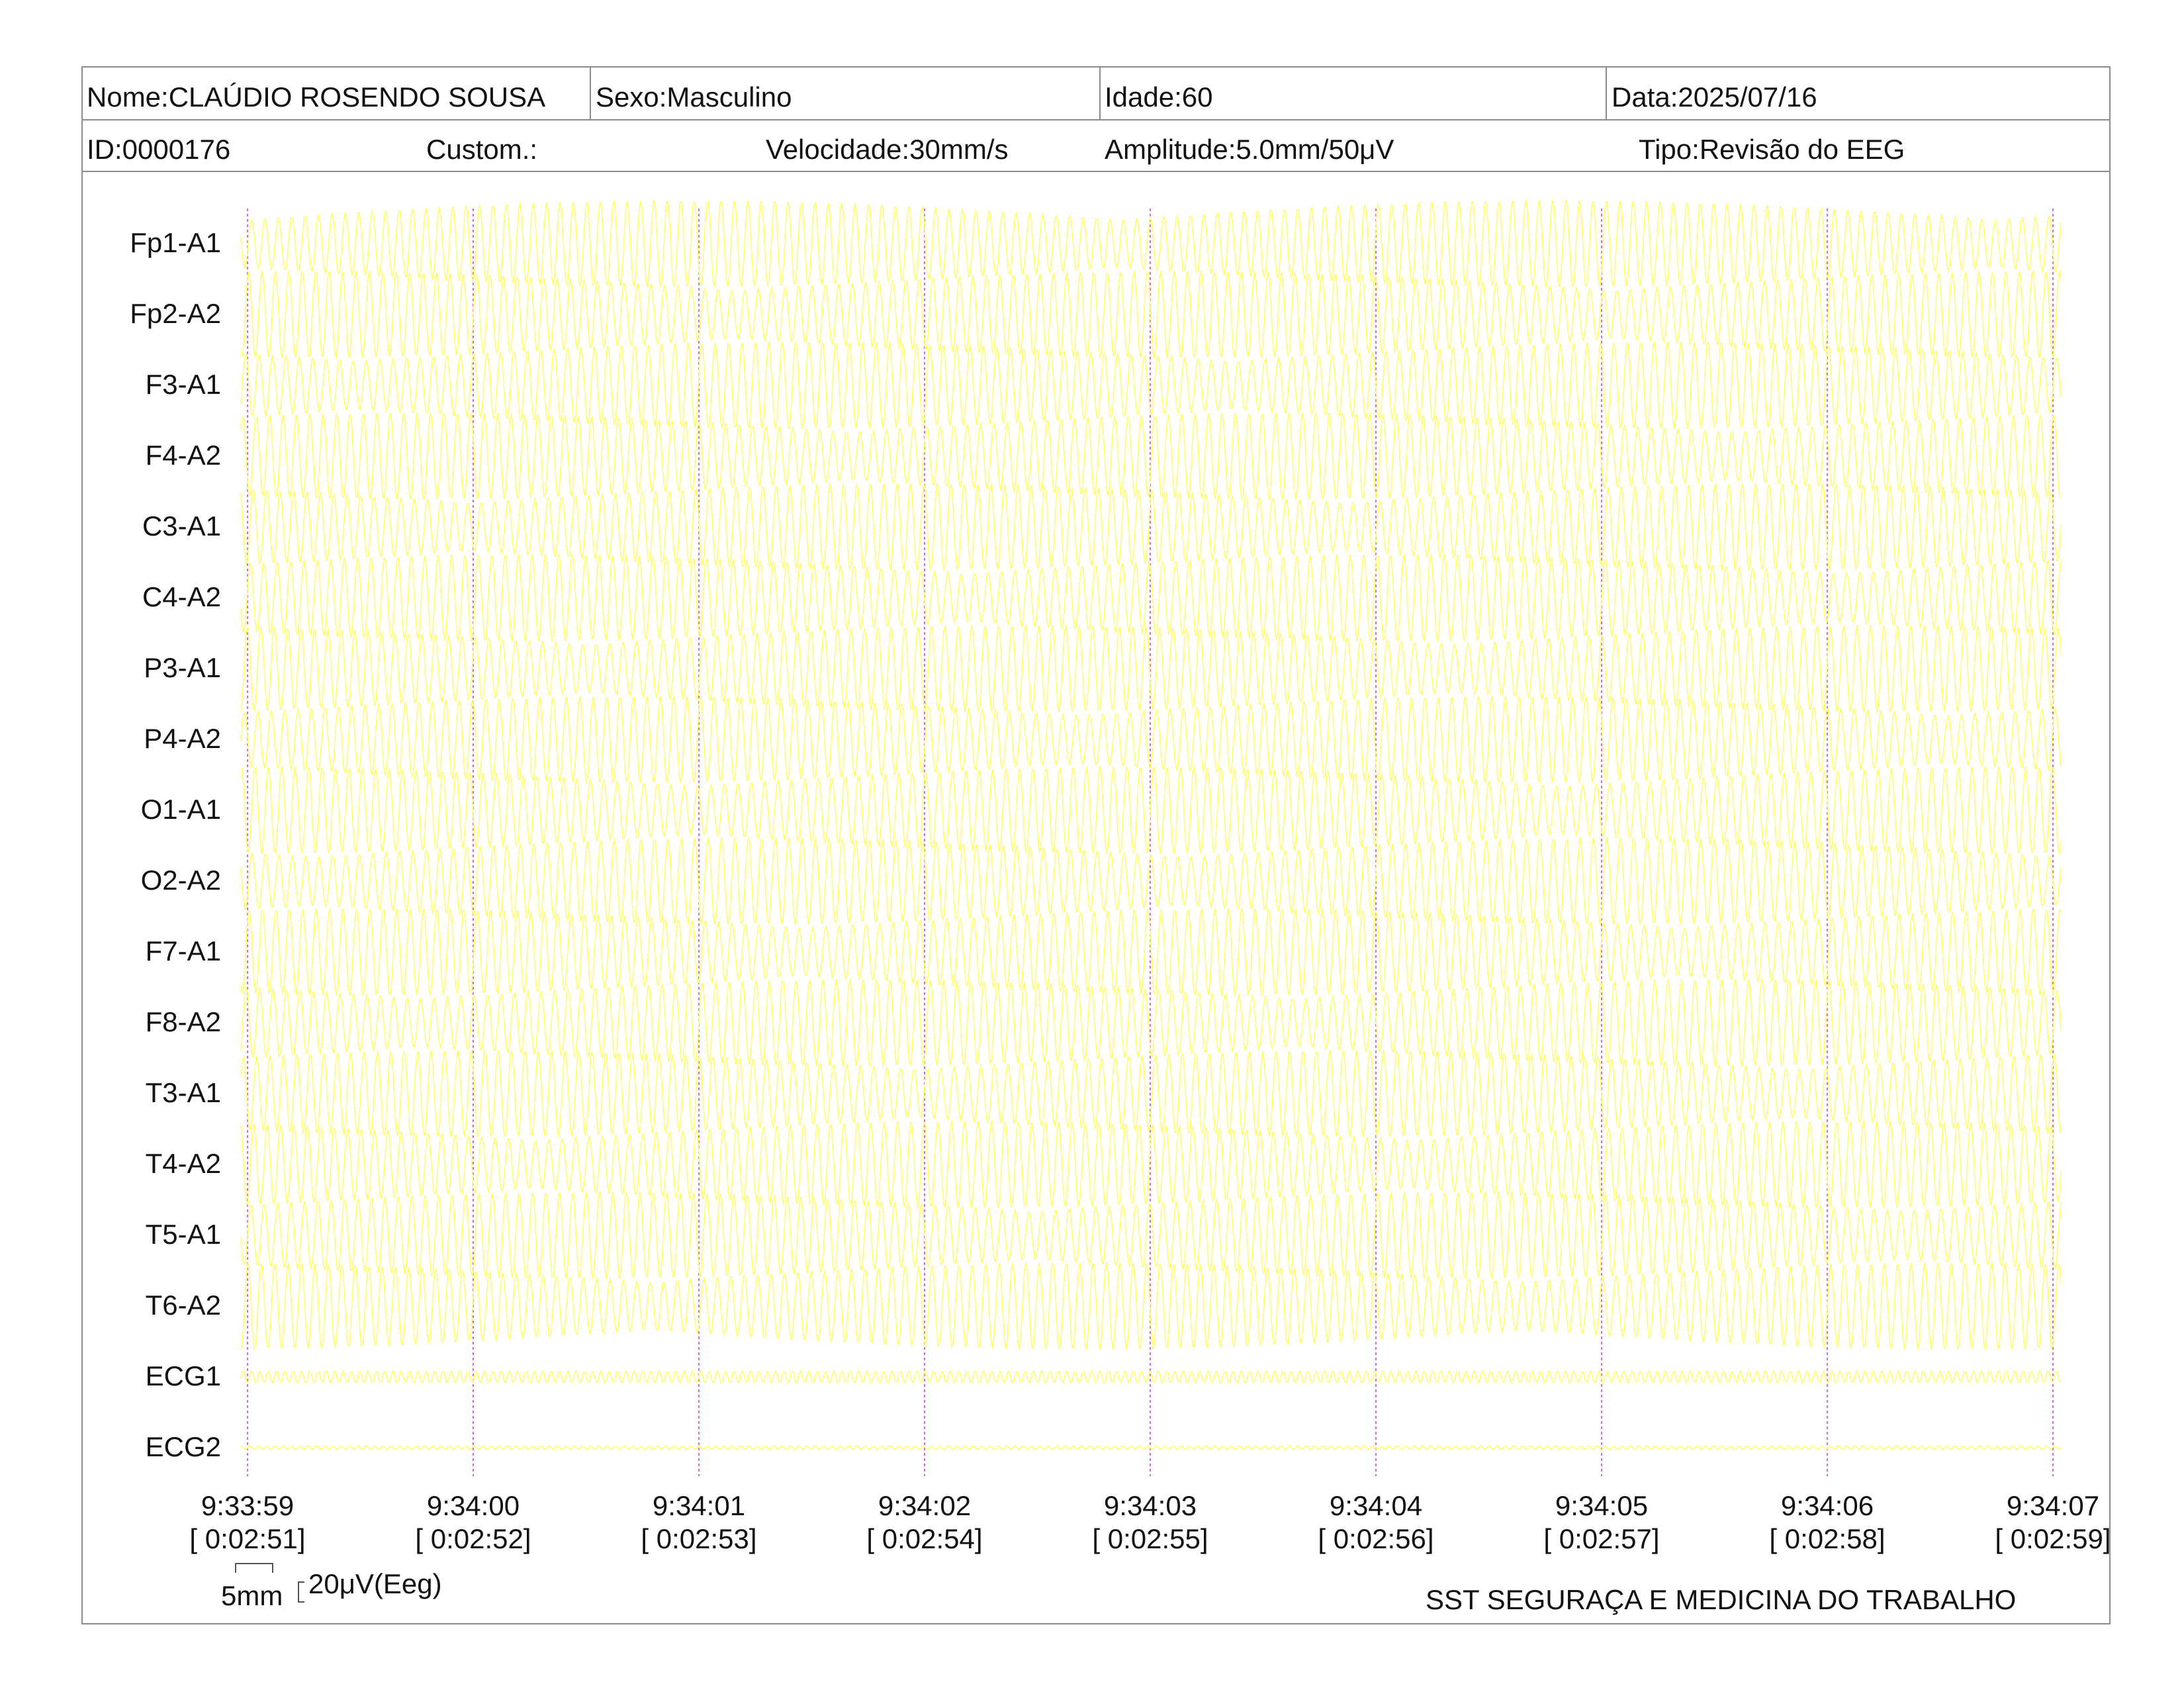 The image size is (2184, 1688). Describe the element at coordinates (924, 1539) in the screenshot. I see `time-tick-elapsed: [ 0:02:54]` at that location.